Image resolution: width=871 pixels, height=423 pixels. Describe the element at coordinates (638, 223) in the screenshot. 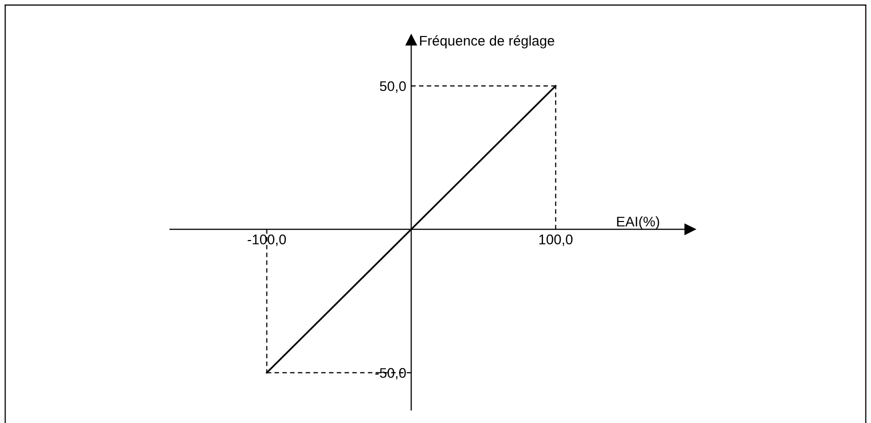

I see `x-axis-title: EAI(%)` at that location.